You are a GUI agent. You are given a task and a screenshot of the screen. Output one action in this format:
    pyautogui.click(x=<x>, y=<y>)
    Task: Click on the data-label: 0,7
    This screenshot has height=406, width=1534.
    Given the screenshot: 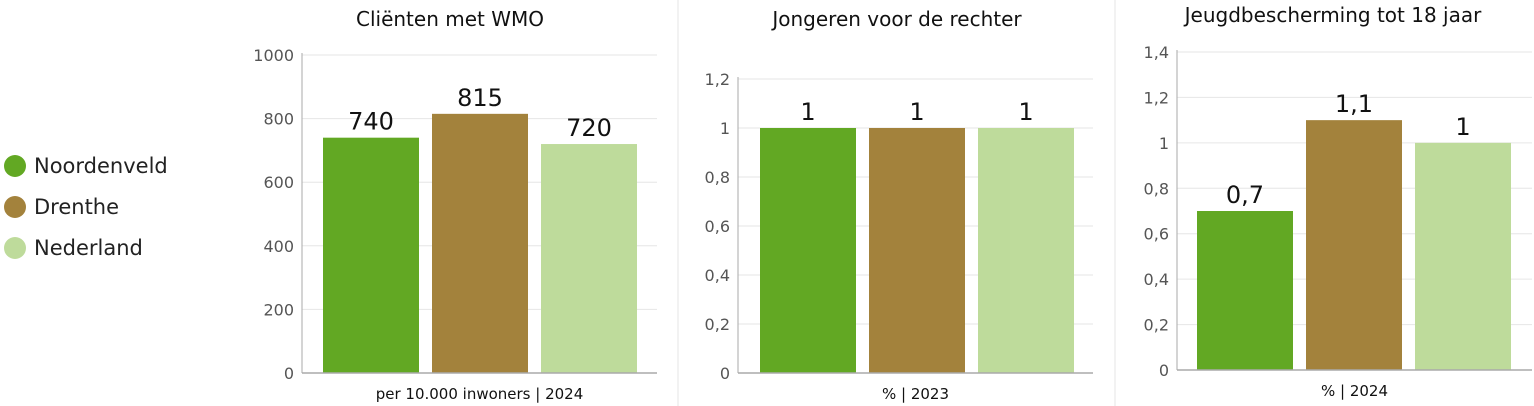 What is the action you would take?
    pyautogui.click(x=1245, y=195)
    